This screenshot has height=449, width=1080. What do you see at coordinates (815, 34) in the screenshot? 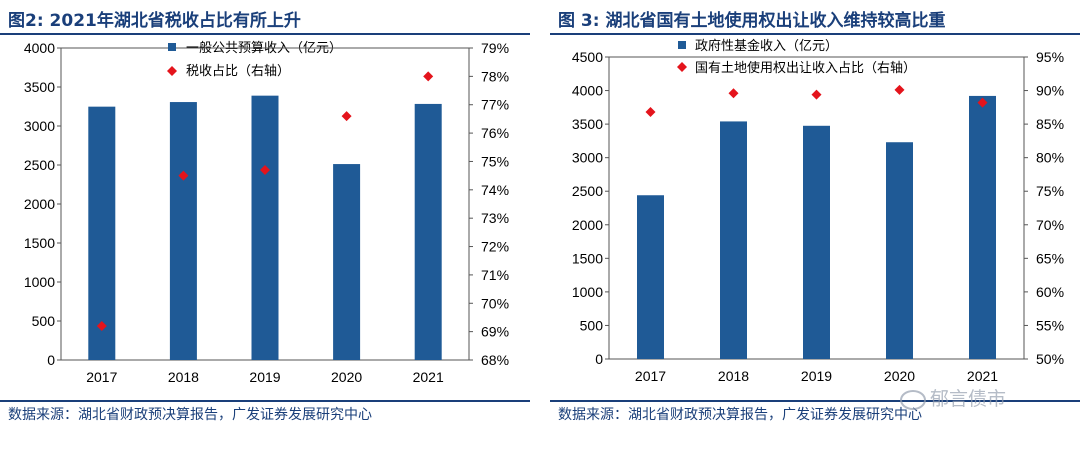
I see `title-rule-right` at bounding box center [815, 34].